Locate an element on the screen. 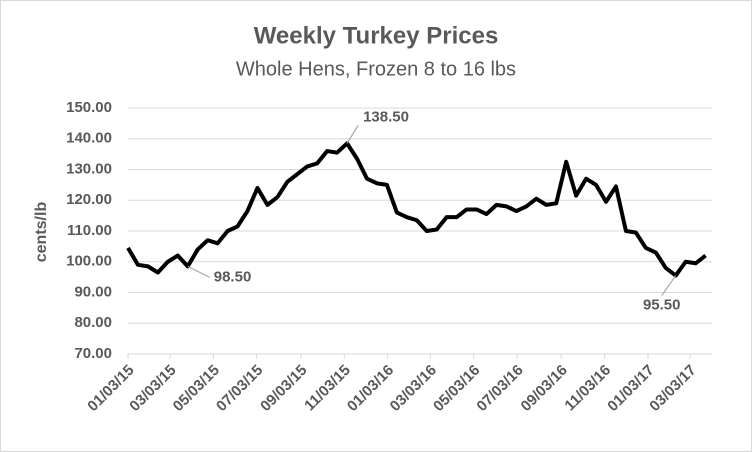  annotation-label: 95.50 is located at coordinates (662, 305).